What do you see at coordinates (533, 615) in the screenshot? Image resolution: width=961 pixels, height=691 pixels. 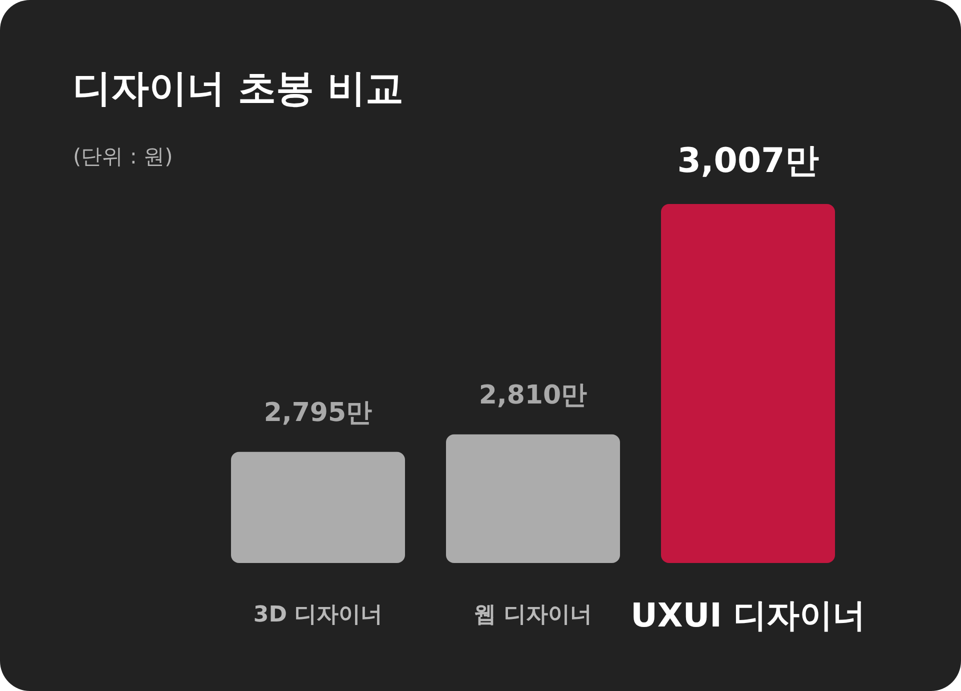 I see `x-tick-label: 웹 디자이너` at bounding box center [533, 615].